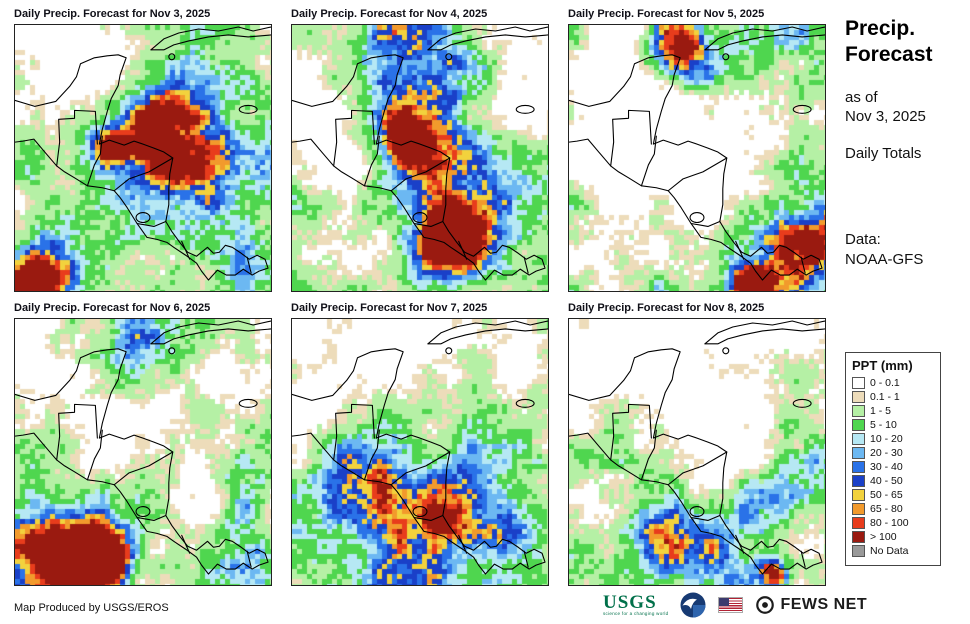 The height and width of the screenshot is (624, 970). Describe the element at coordinates (861, 97) in the screenshot. I see `as-of-label: as of` at that location.